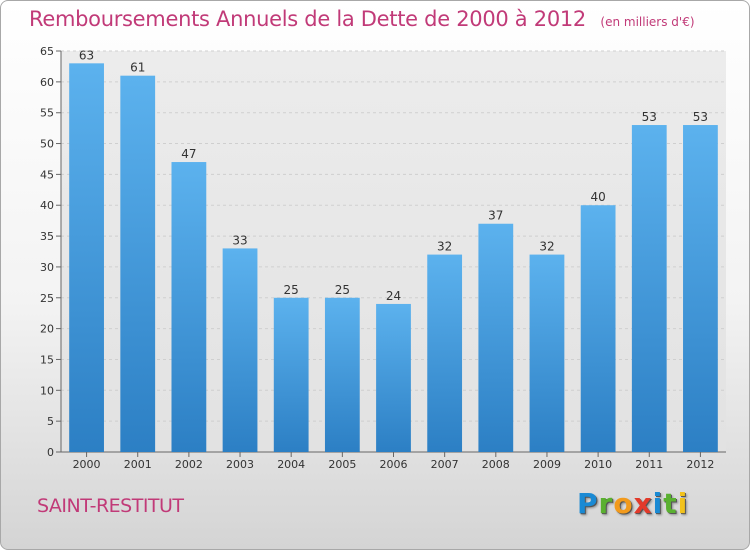  What do you see at coordinates (647, 22) in the screenshot?
I see `chart-unit-note: (en milliers d'€)` at bounding box center [647, 22].